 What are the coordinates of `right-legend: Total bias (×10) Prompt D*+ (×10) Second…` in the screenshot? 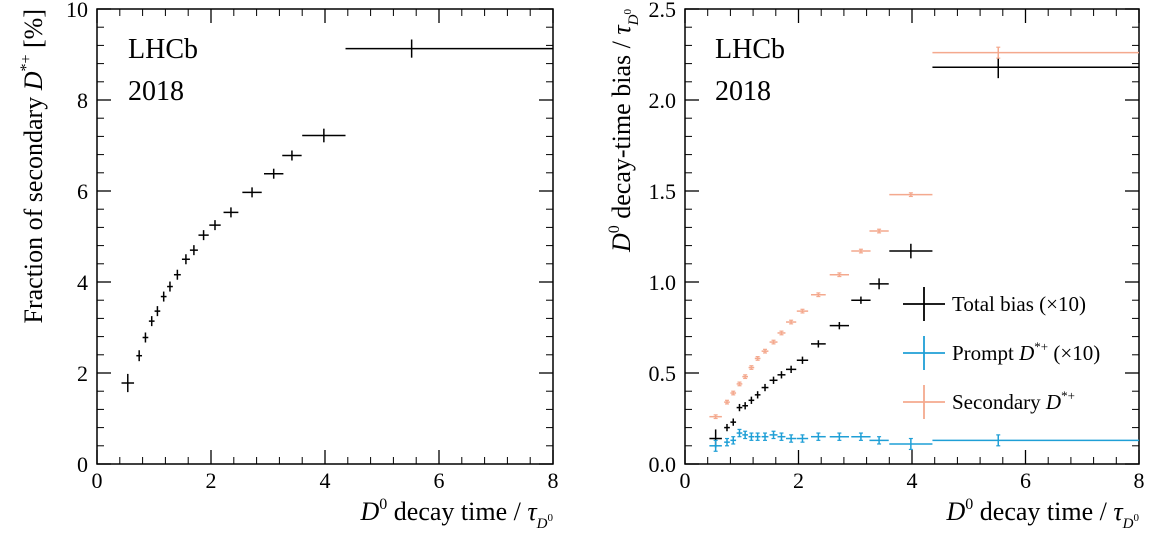 It's located at (1001, 353).